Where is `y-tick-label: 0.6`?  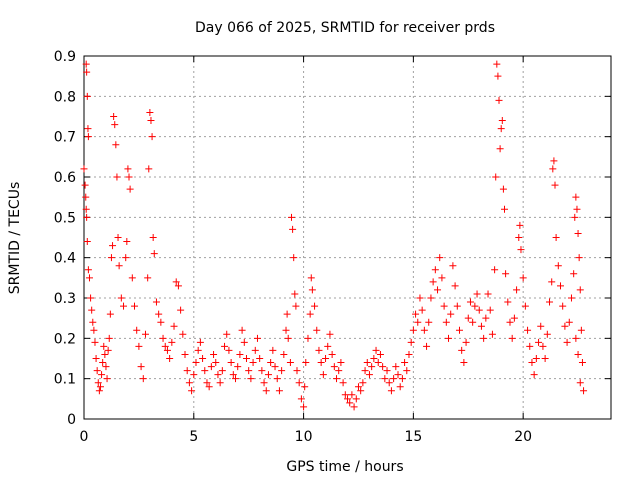 y-tick-label: 0.6 is located at coordinates (65, 178).